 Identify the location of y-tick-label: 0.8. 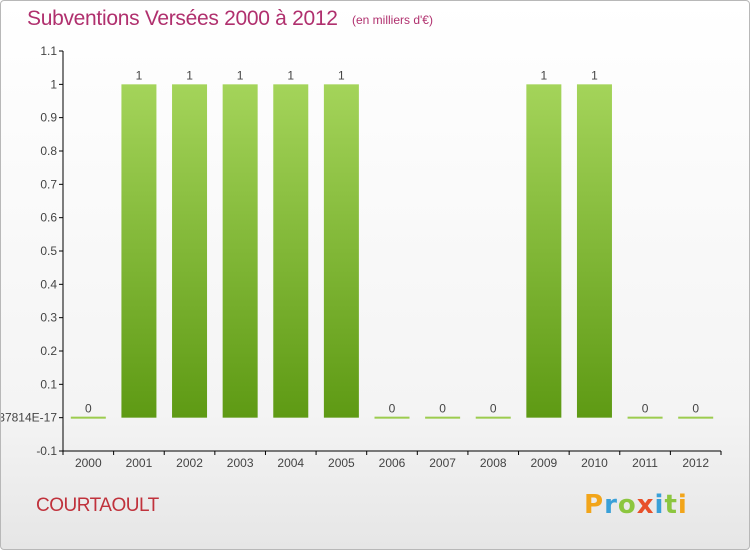
(48, 151).